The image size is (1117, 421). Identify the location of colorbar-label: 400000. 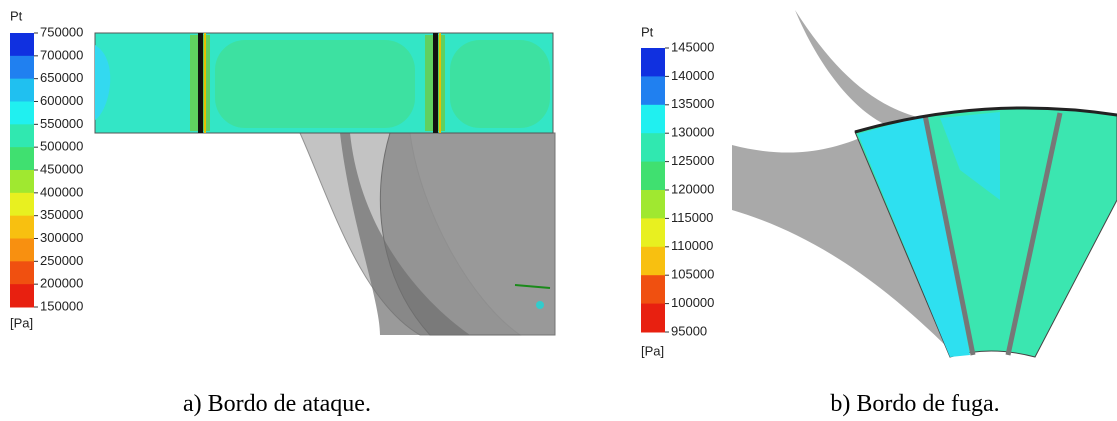
(61, 191).